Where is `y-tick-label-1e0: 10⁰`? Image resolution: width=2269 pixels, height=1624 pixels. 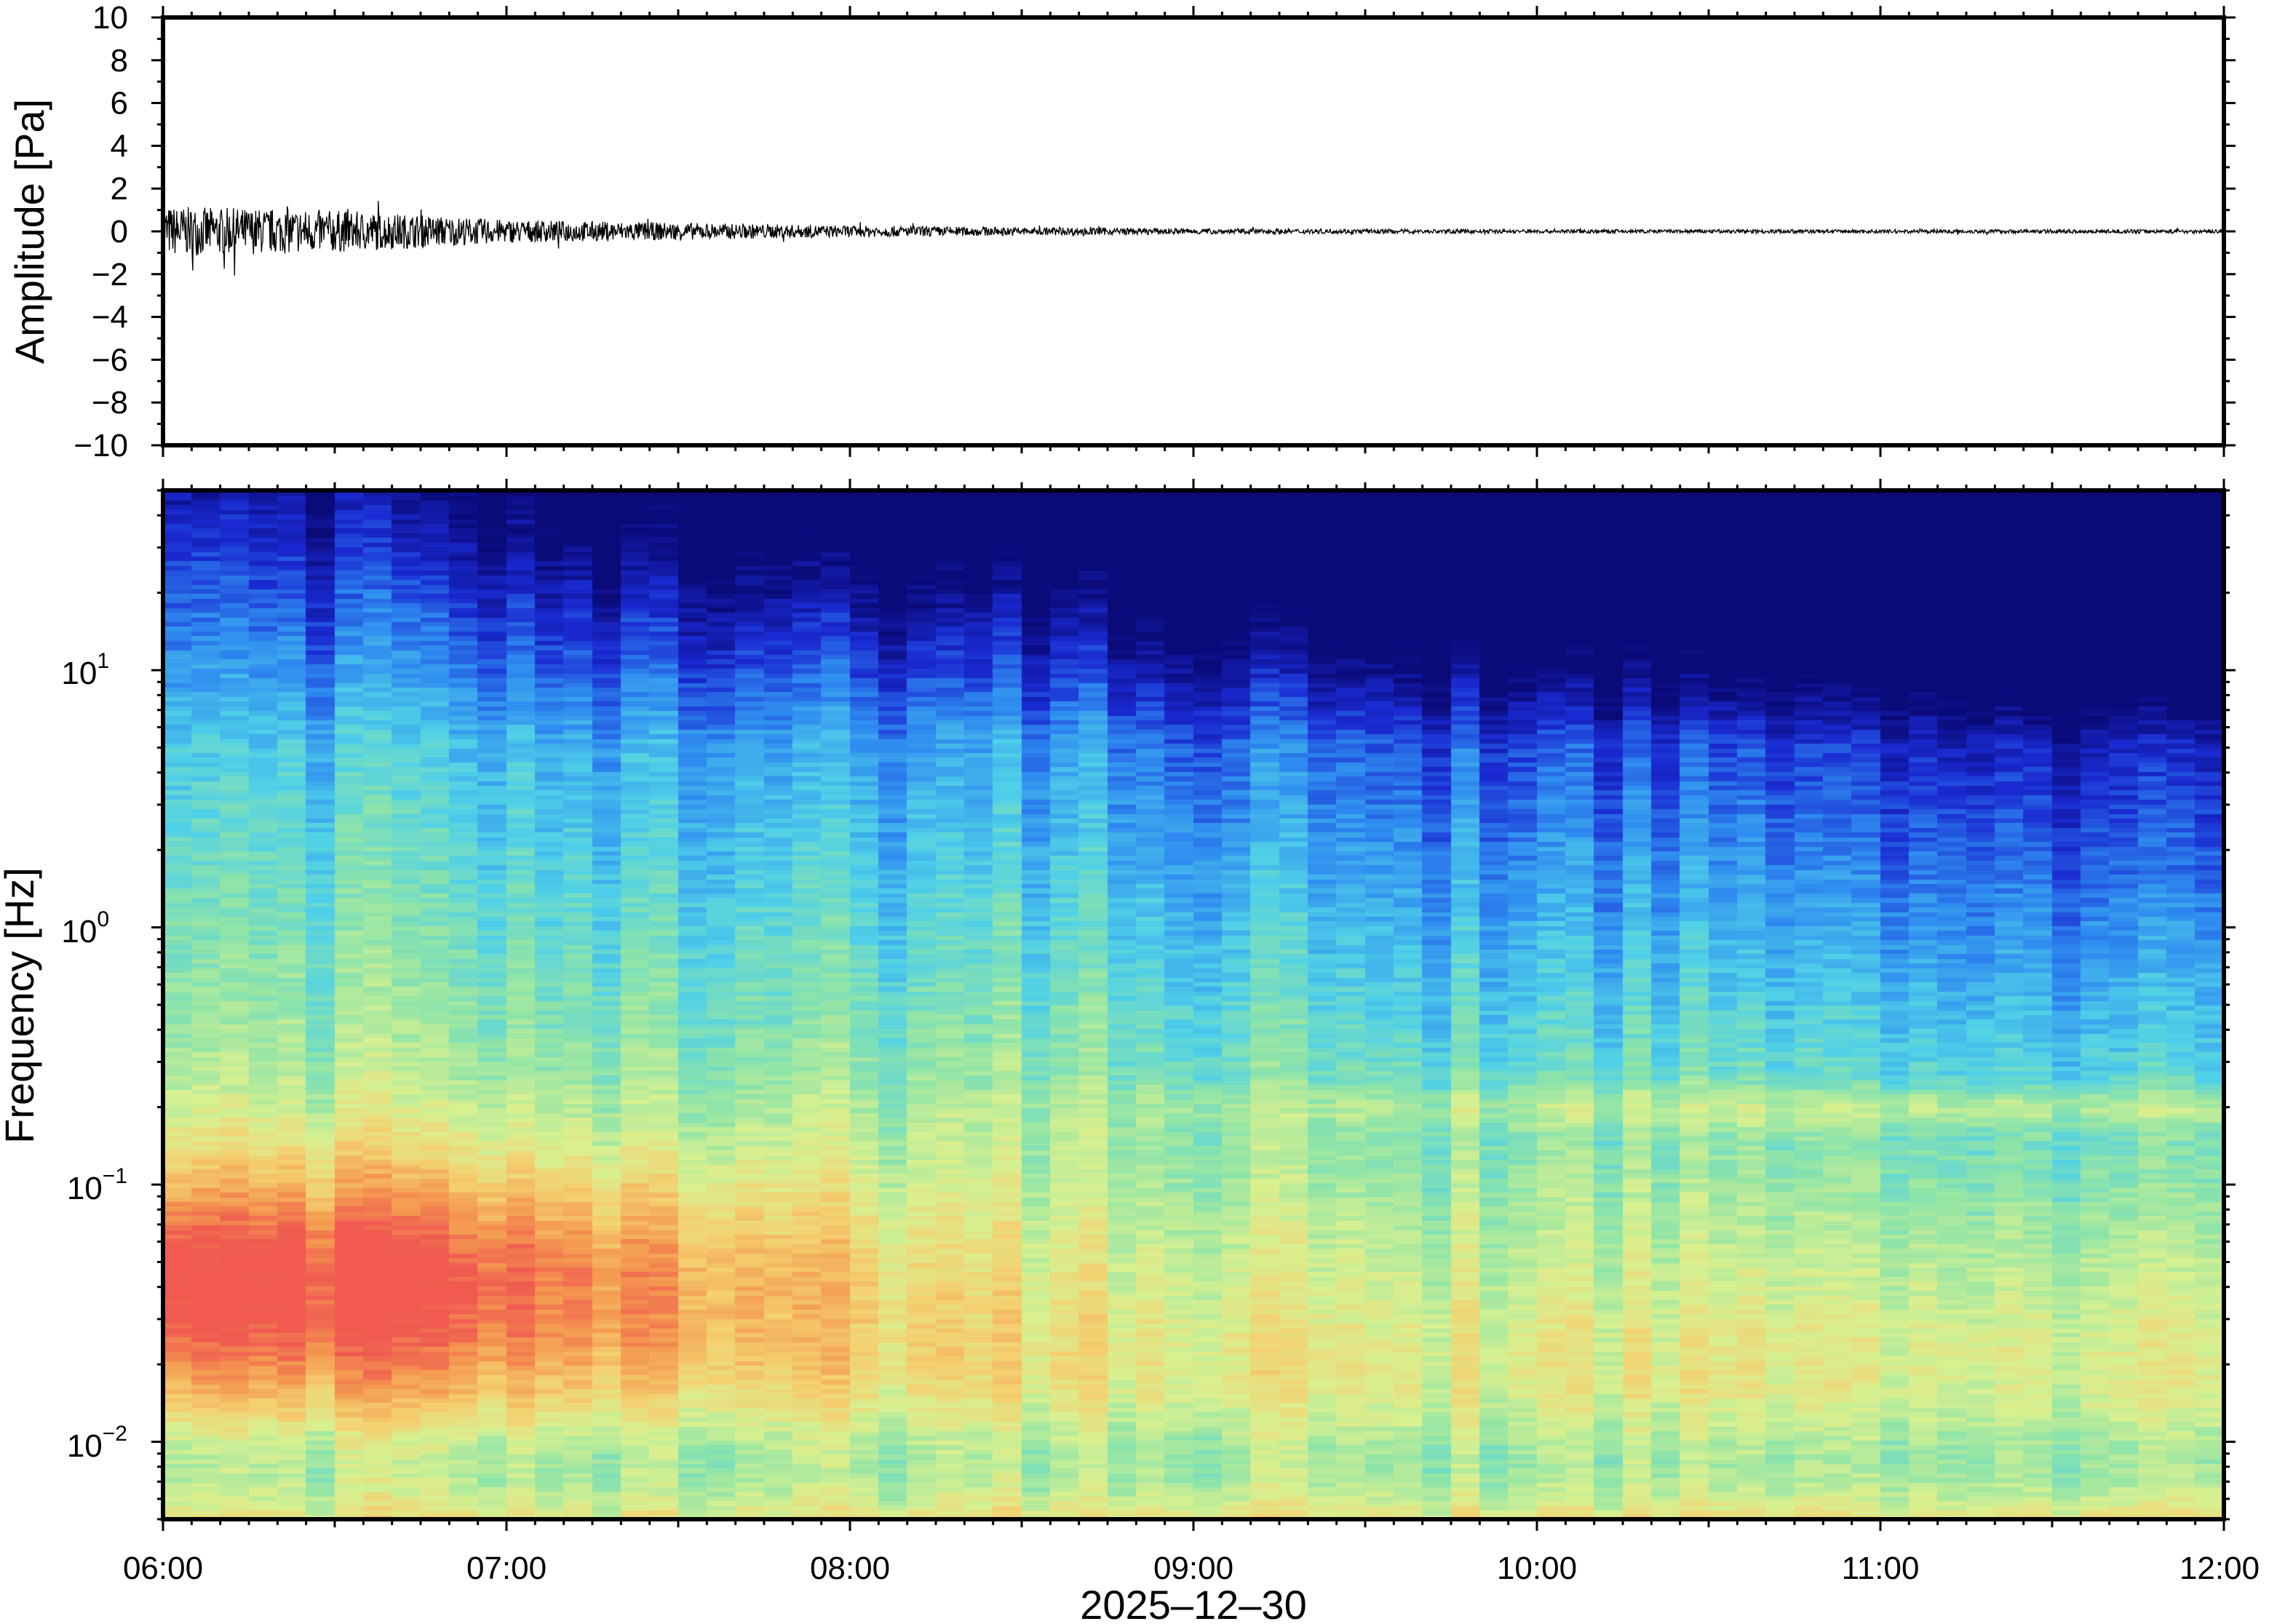 y-tick-label-1e0: 10⁰ is located at coordinates (85, 928).